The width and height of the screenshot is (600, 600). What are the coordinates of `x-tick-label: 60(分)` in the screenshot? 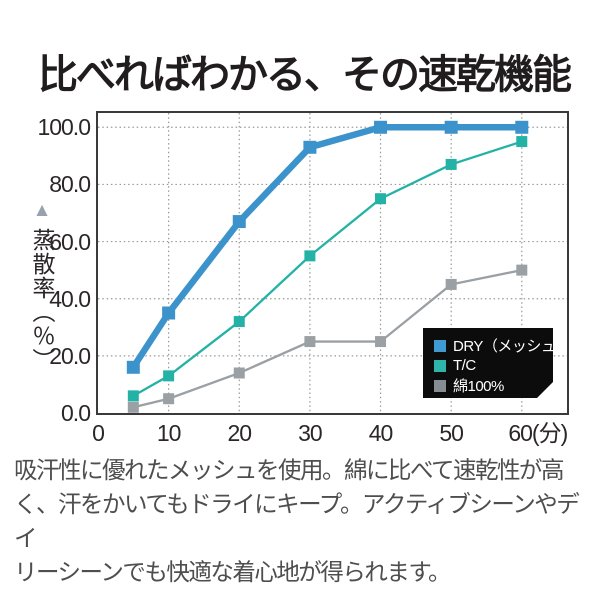 It's located at (538, 433).